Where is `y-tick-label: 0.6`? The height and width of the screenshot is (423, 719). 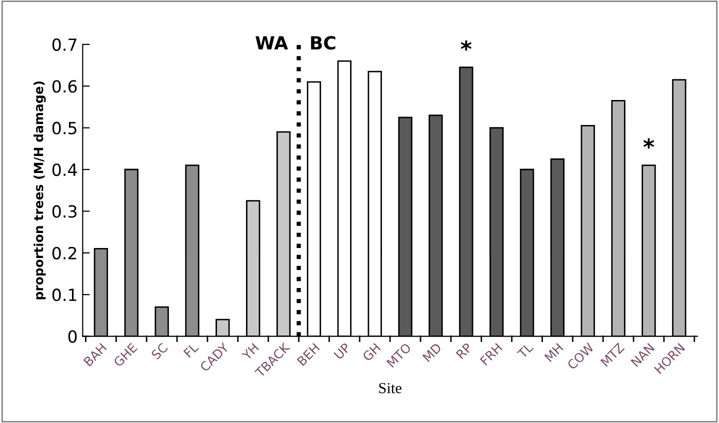
y-tick-label: 0.6 is located at coordinates (64, 86).